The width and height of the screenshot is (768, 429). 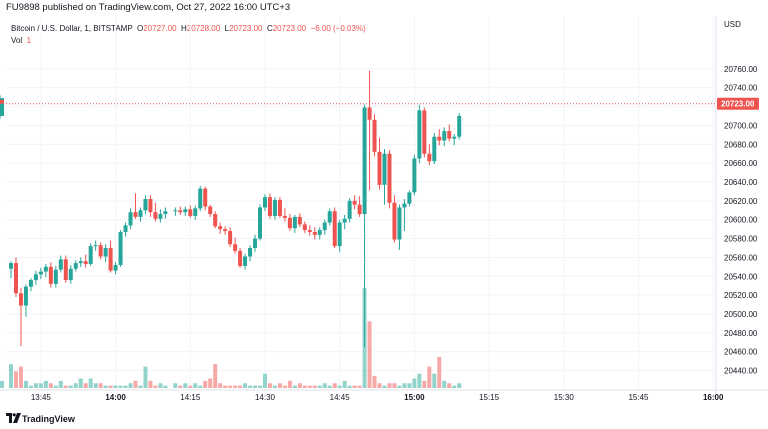 I want to click on symbol-name: Bitcoin / U.S. Dollar, 1, BITSTAMP, so click(x=72, y=28).